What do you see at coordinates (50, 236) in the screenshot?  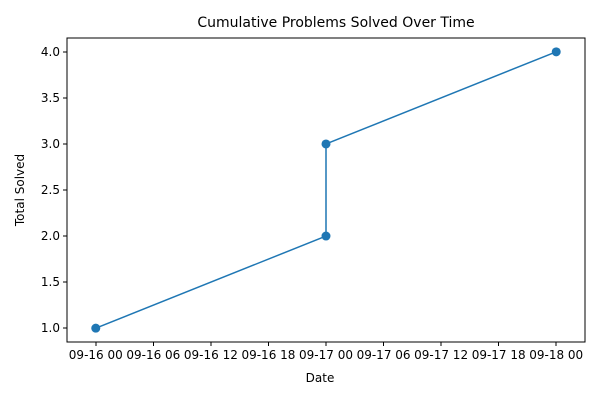 I see `y-tick-label: 2.0` at bounding box center [50, 236].